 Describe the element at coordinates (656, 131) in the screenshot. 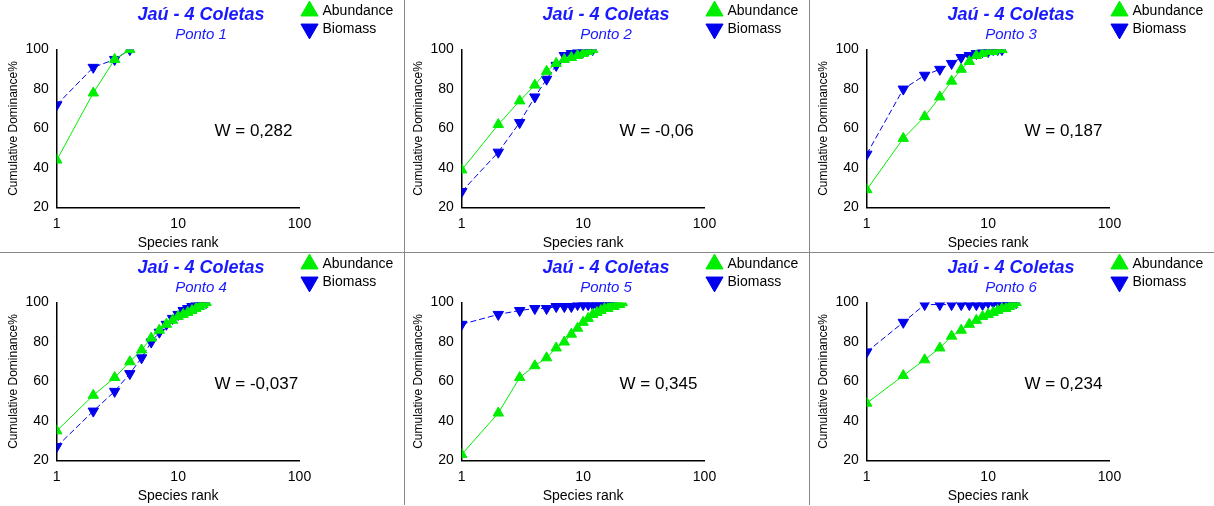

I see `annotation: W = -0,06` at that location.